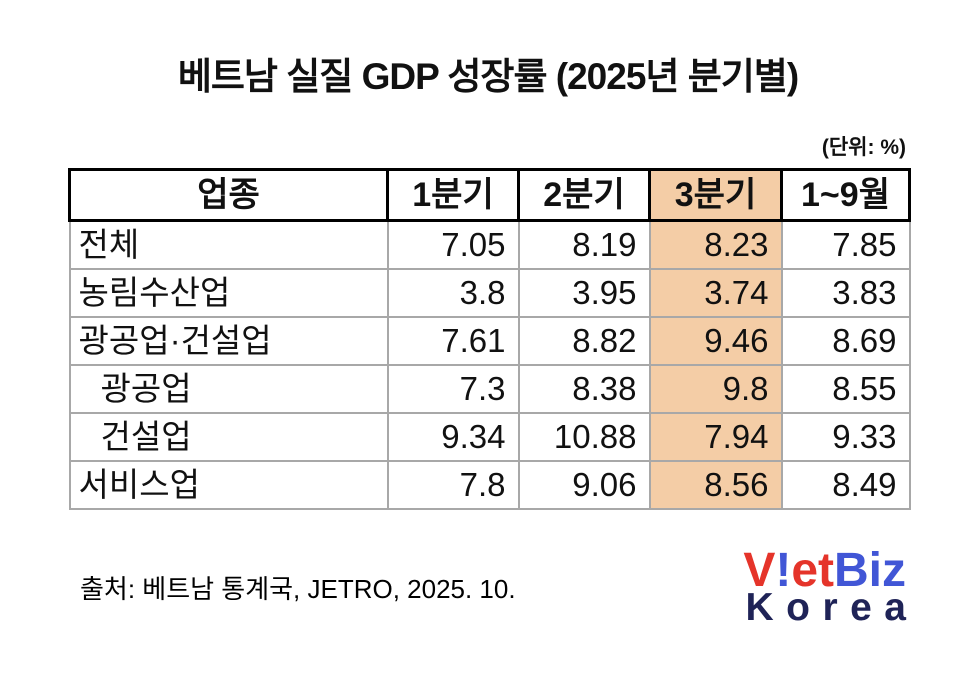 Image resolution: width=976 pixels, height=688 pixels. Describe the element at coordinates (228, 292) in the screenshot. I see `row-label: 농림수산업` at that location.